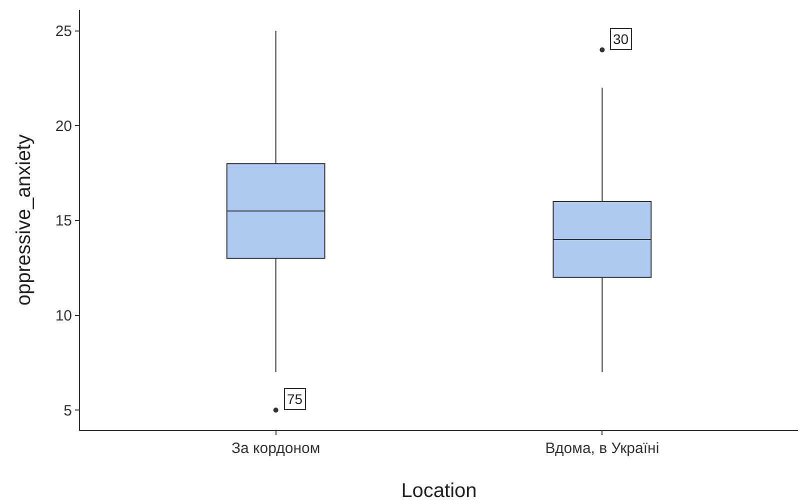 The height and width of the screenshot is (502, 803). What do you see at coordinates (63, 316) in the screenshot?
I see `y-tick-label: 10` at bounding box center [63, 316].